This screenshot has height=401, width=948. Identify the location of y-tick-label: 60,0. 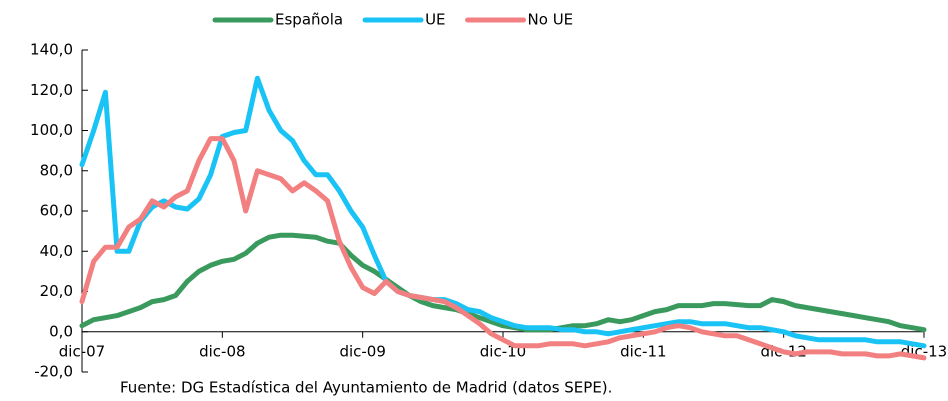
(56, 211).